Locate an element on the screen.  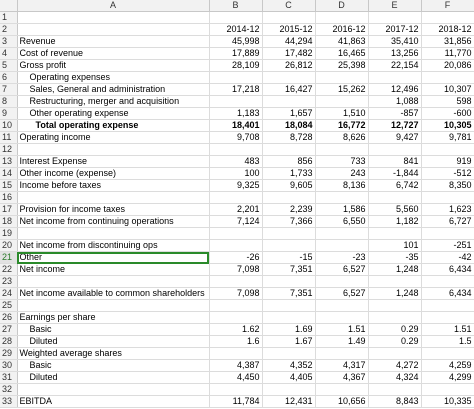
column-header-c: C is located at coordinates (289, 6).